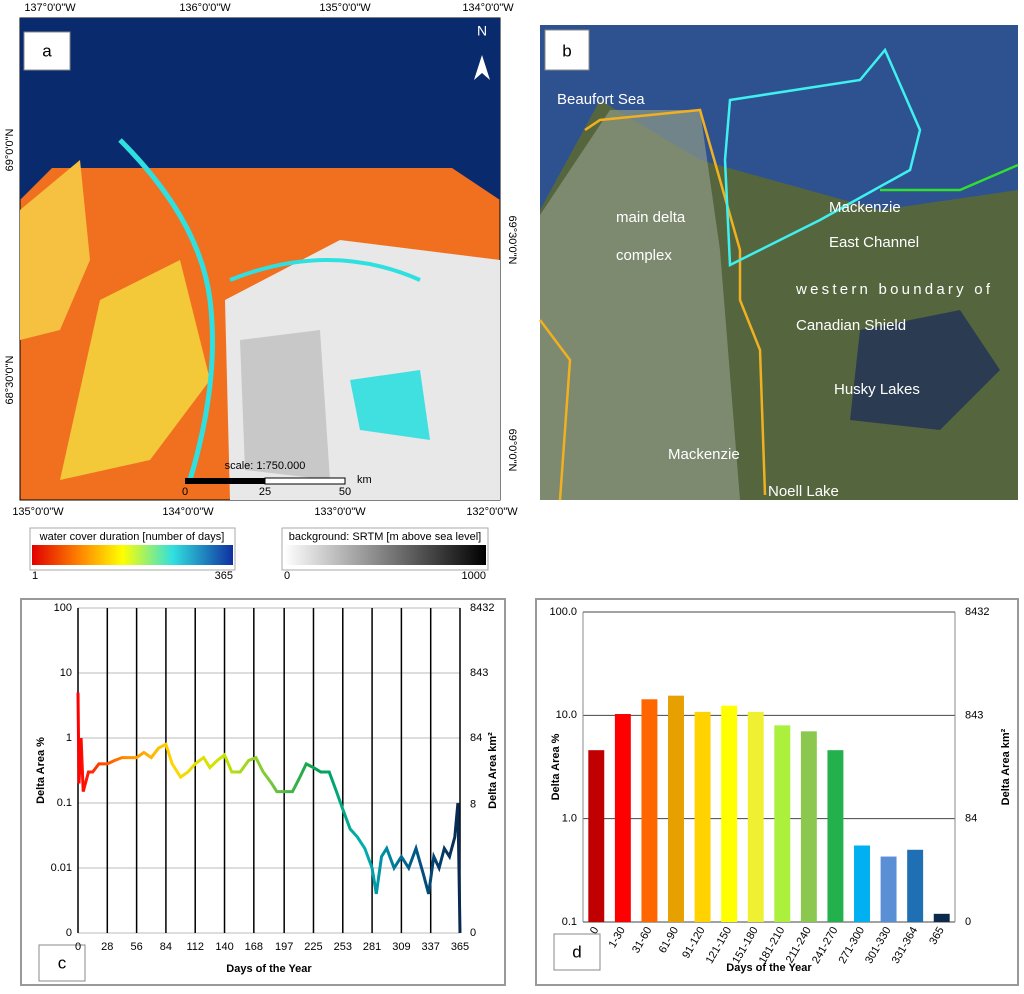 The image size is (1024, 994). Describe the element at coordinates (431, 947) in the screenshot. I see `x-tick-label: 337` at that location.